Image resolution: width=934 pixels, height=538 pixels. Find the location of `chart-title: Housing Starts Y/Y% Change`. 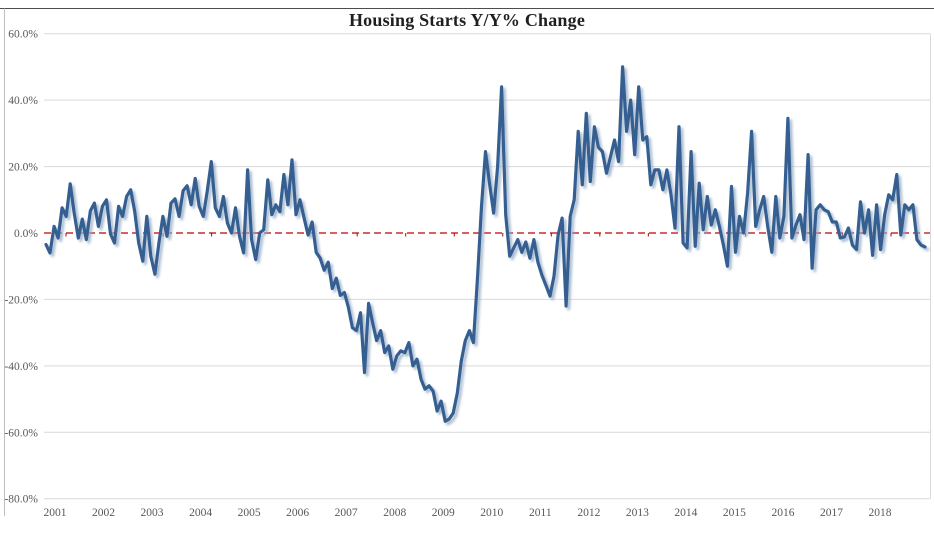

chart-title: Housing Starts Y/Y% Change is located at coordinates (467, 20).